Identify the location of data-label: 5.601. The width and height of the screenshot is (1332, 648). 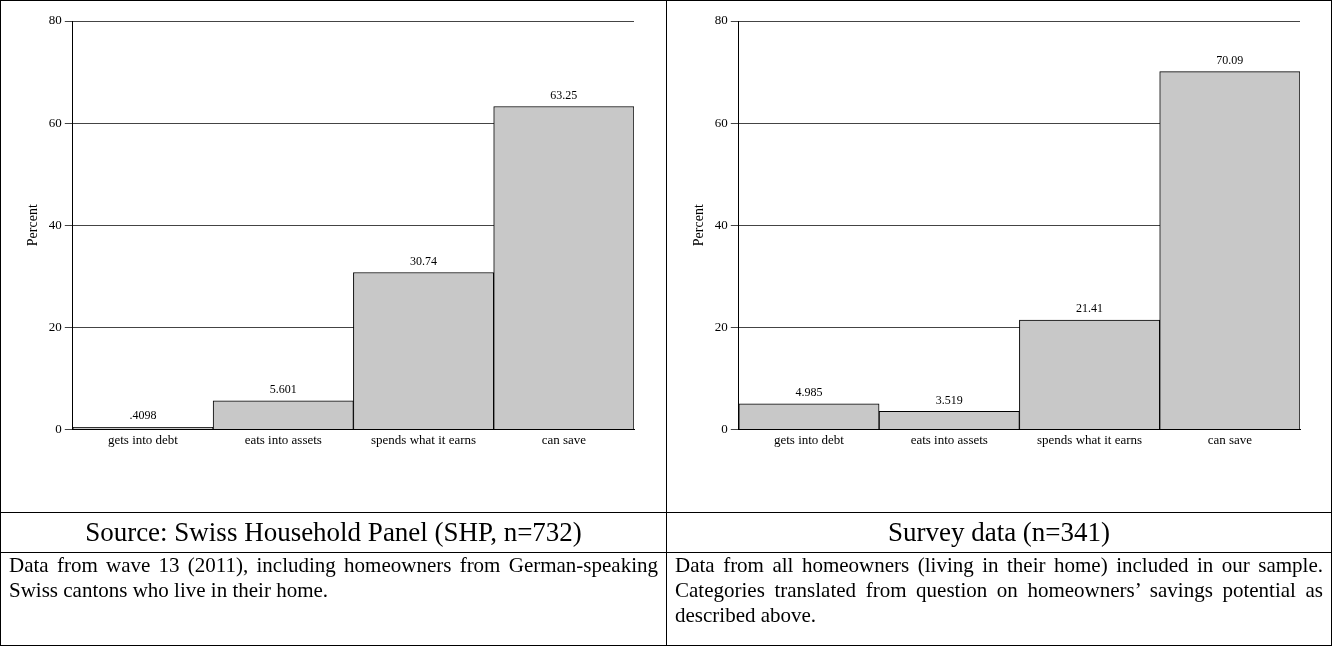
(283, 388).